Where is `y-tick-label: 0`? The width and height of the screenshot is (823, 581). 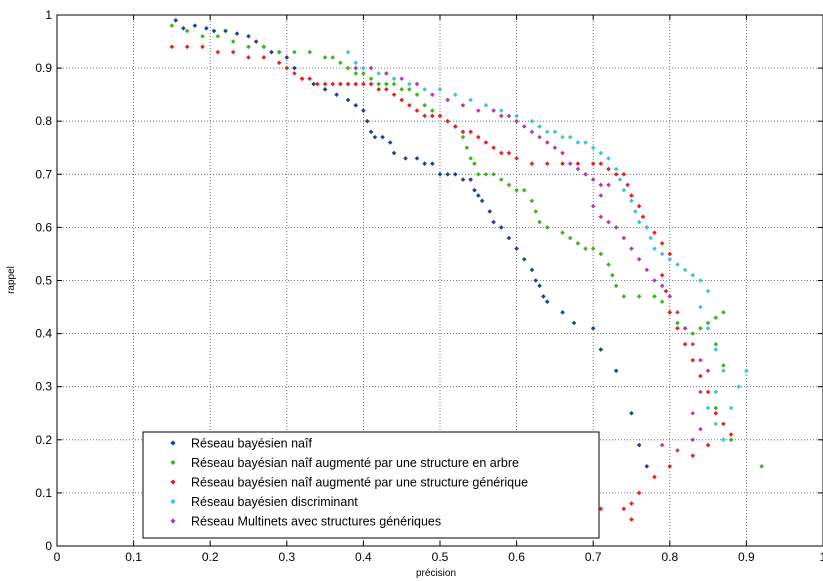 y-tick-label: 0 is located at coordinates (48, 546).